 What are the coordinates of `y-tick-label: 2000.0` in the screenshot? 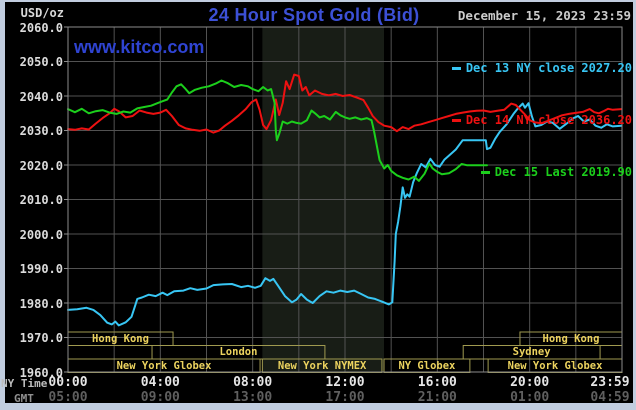 It's located at (41, 234).